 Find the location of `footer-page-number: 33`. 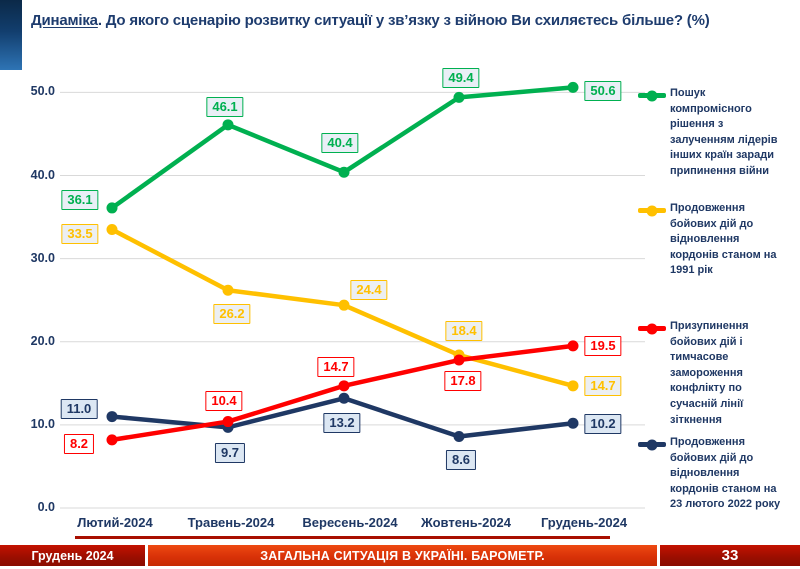

footer-page-number: 33 is located at coordinates (730, 555).